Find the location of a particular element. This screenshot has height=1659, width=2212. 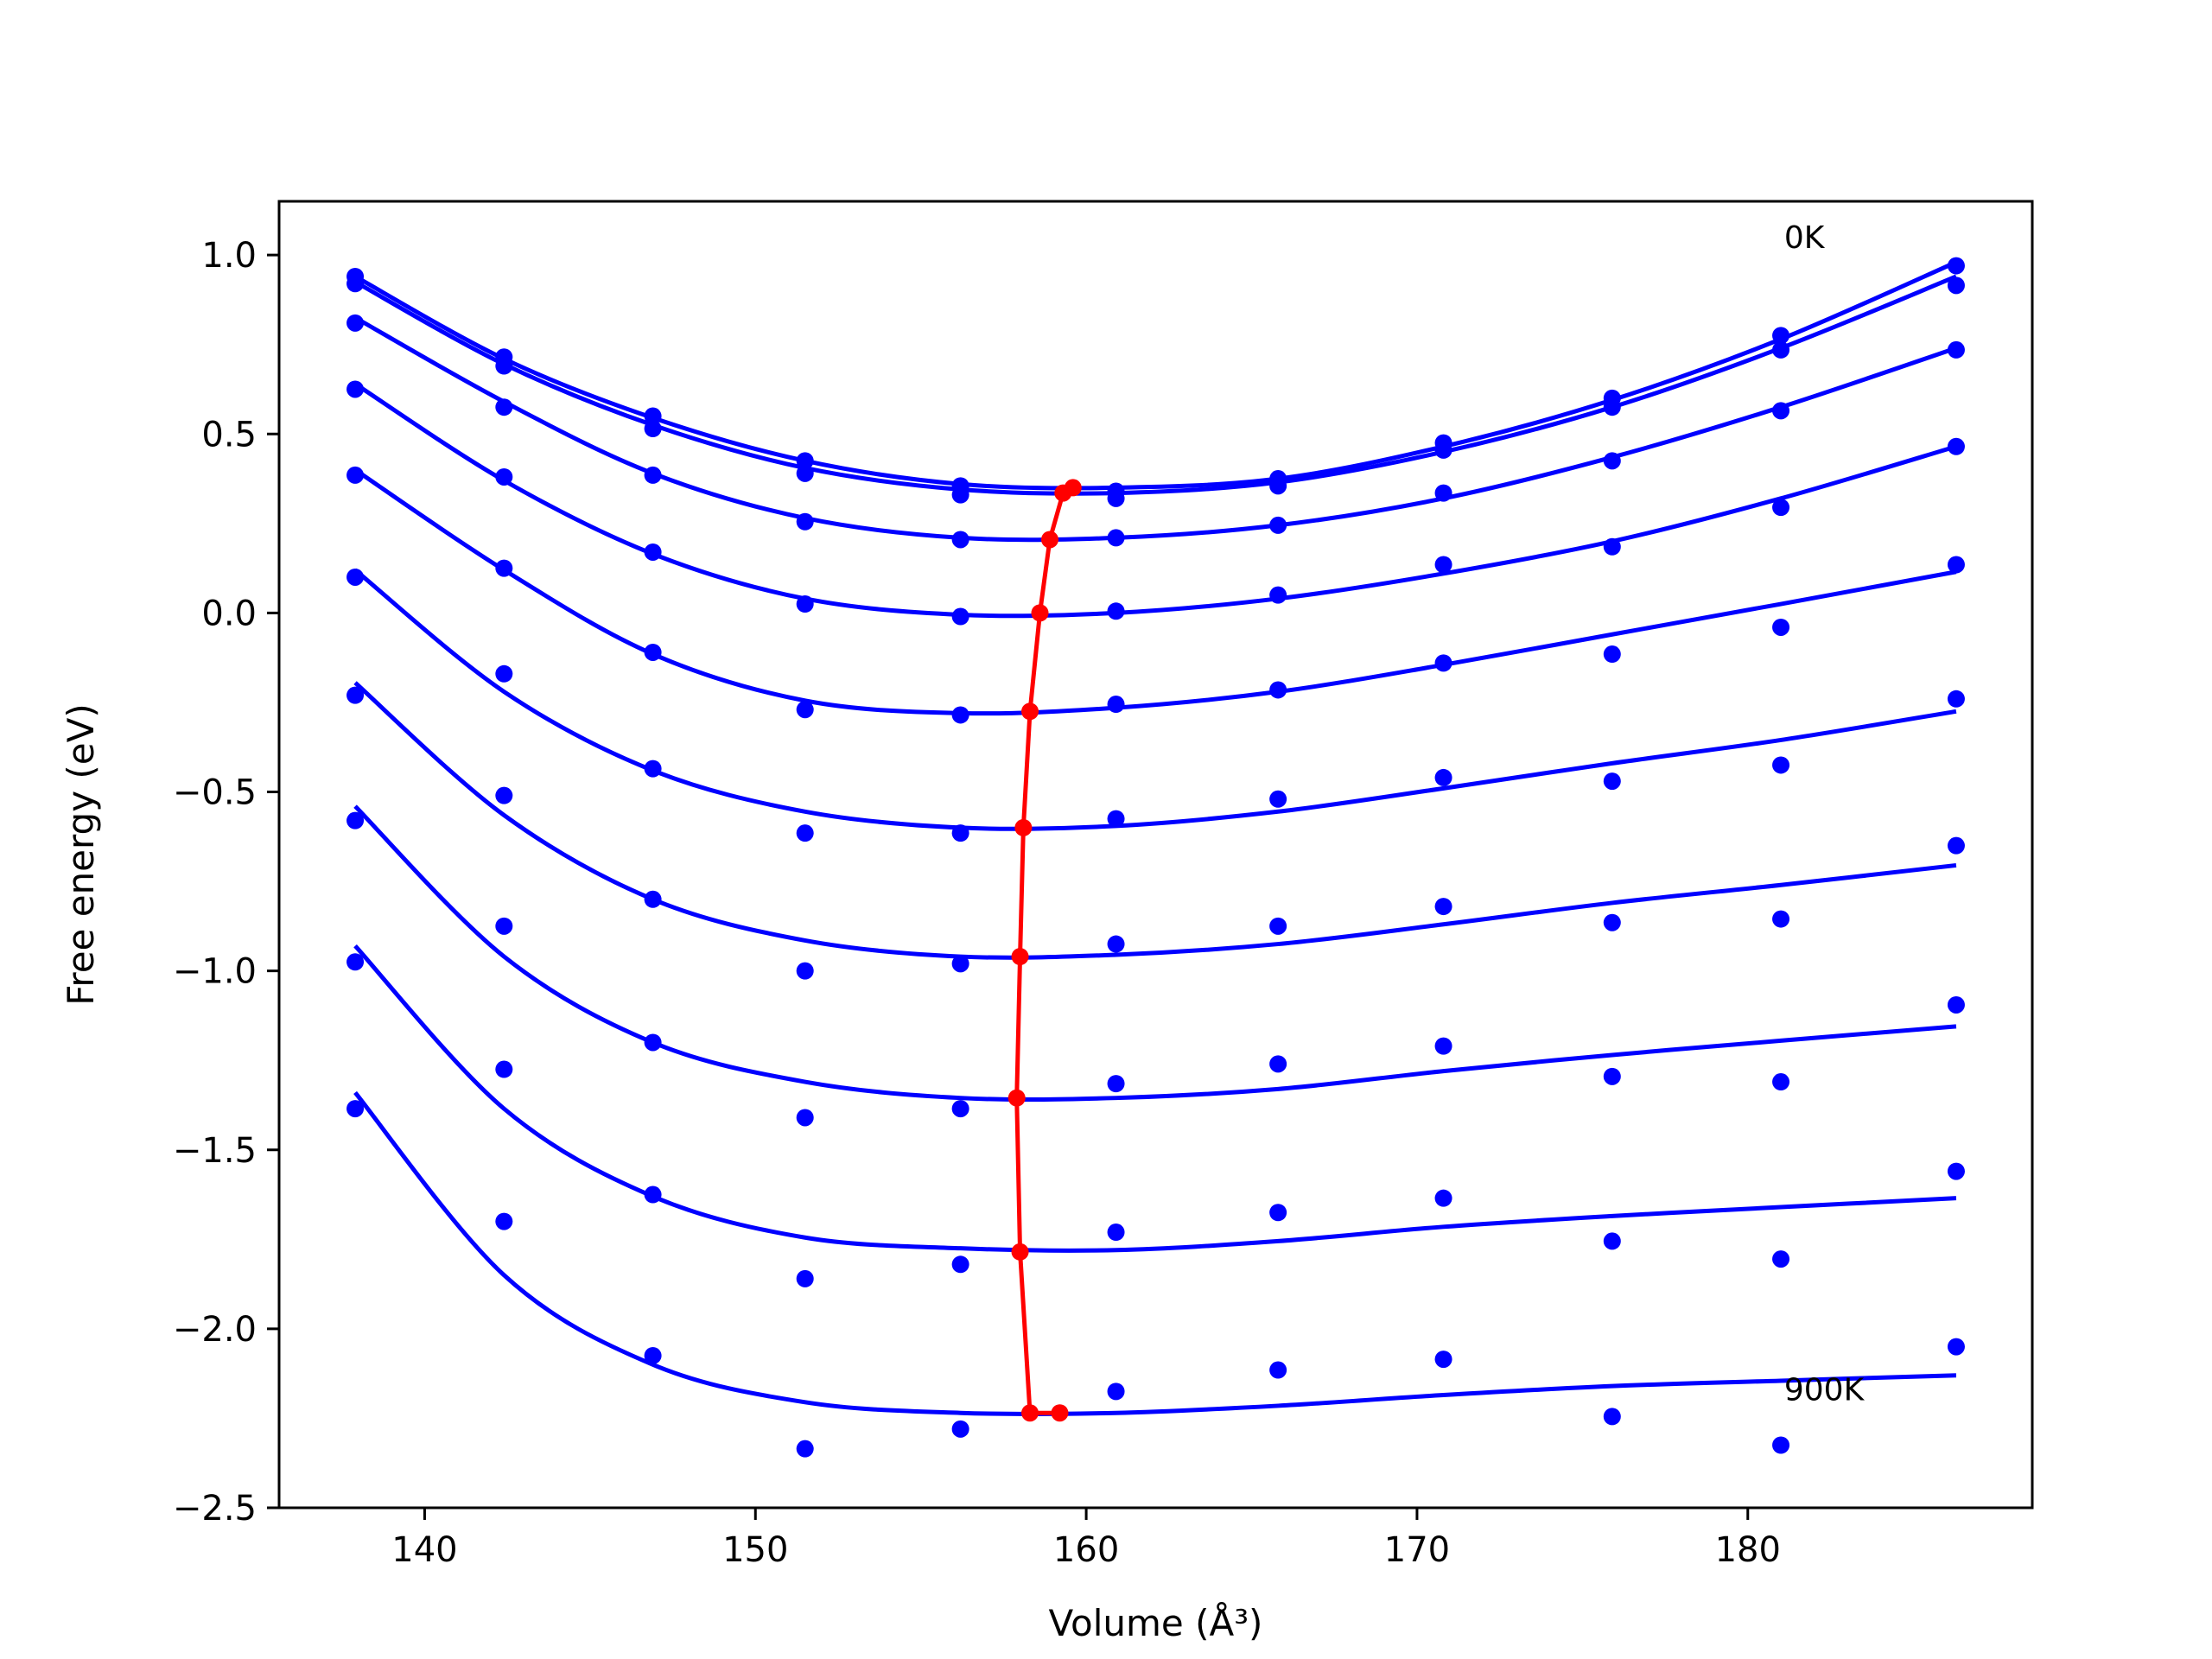

y-tick-label-3: −0.5 is located at coordinates (215, 793).